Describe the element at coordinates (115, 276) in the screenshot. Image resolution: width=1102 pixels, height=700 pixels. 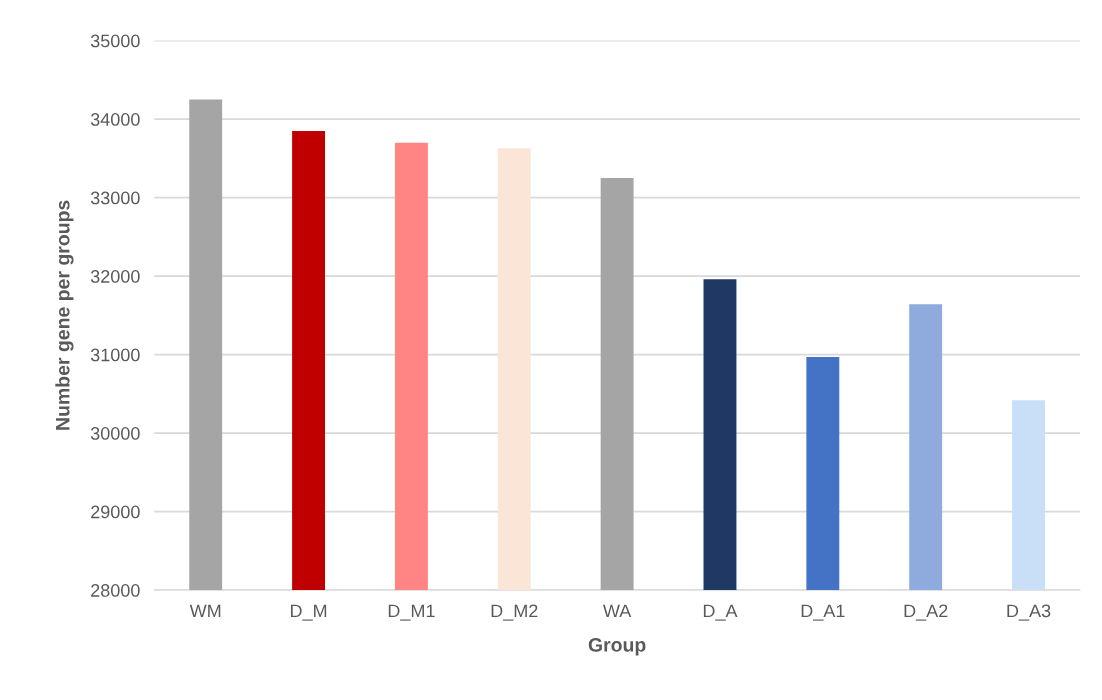
I see `y-tick-label: 32000` at that location.